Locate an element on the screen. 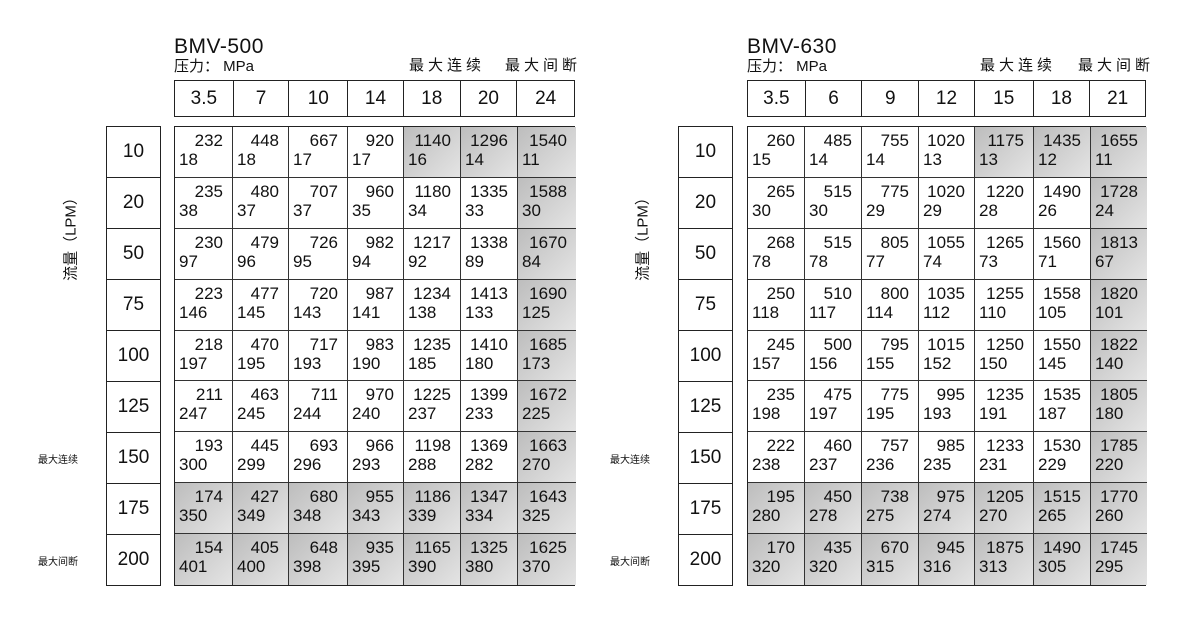 This screenshot has width=1179, height=635. cell-secondary-value: 11 is located at coordinates (1104, 159).